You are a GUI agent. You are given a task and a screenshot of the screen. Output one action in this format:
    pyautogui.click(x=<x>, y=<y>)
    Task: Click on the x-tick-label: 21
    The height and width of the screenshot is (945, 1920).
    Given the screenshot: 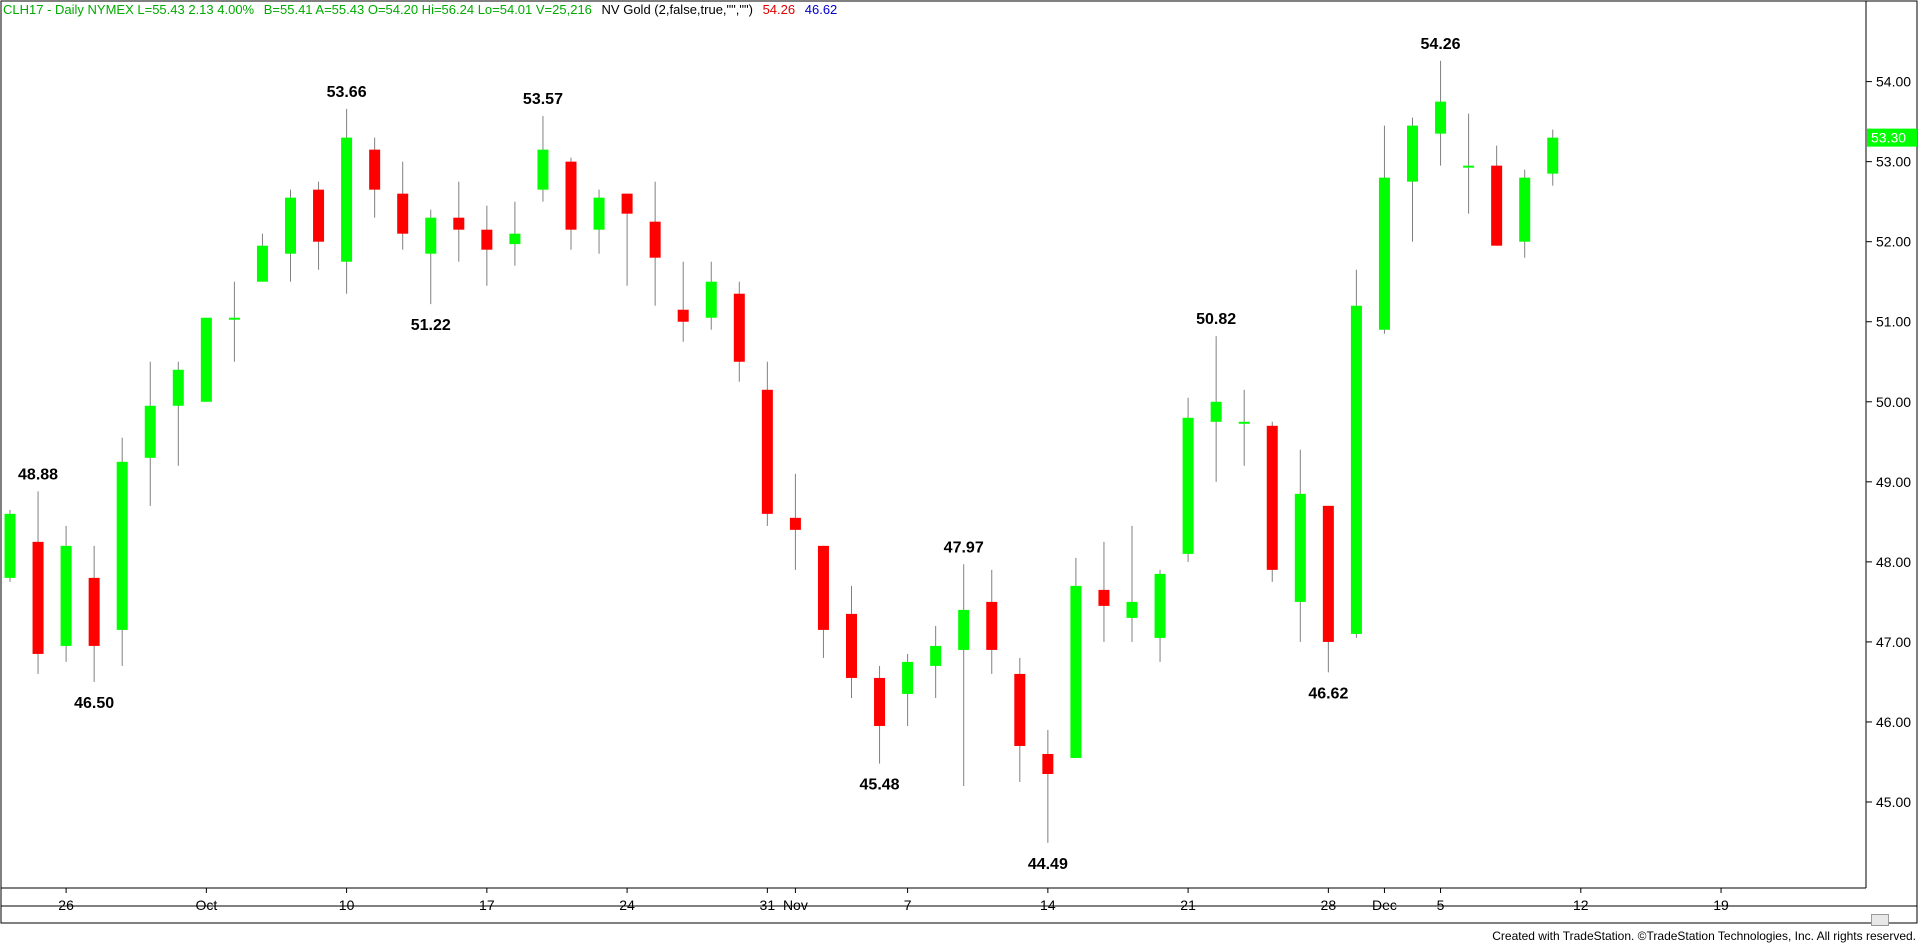 What is the action you would take?
    pyautogui.click(x=1188, y=905)
    